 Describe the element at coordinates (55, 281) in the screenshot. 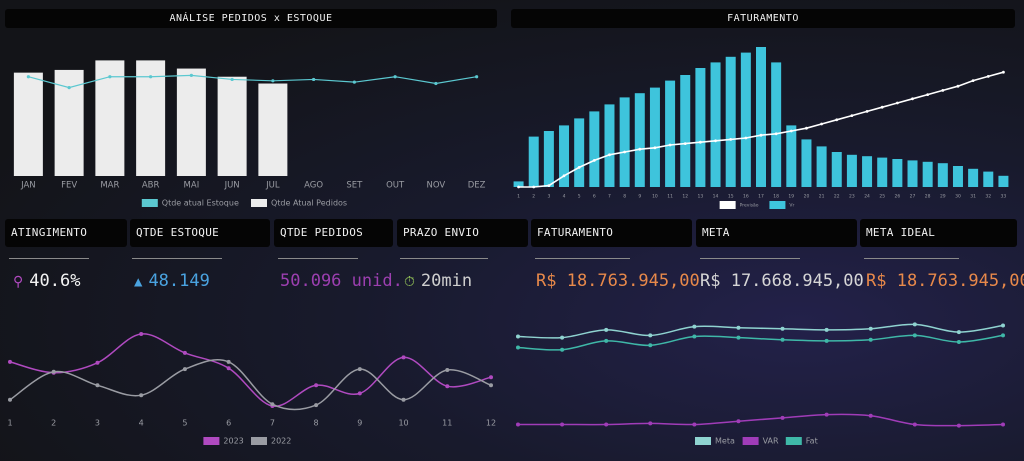

I see `kpi-value: 40.6%` at that location.